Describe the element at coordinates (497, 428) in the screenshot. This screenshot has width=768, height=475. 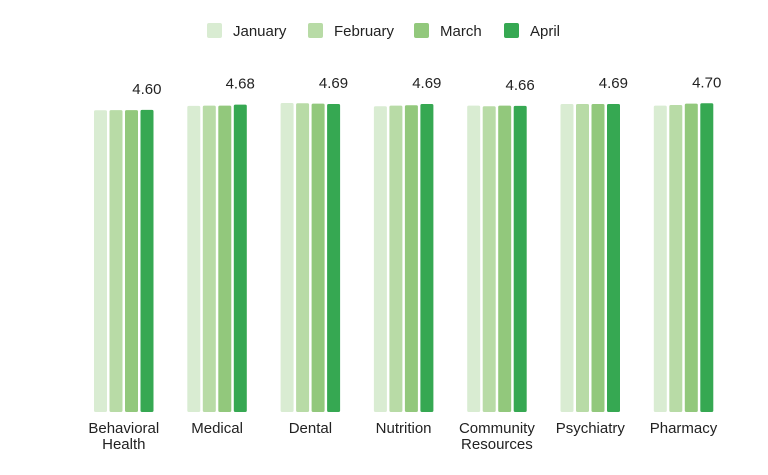
I see `category-label-4-line0: Community` at that location.